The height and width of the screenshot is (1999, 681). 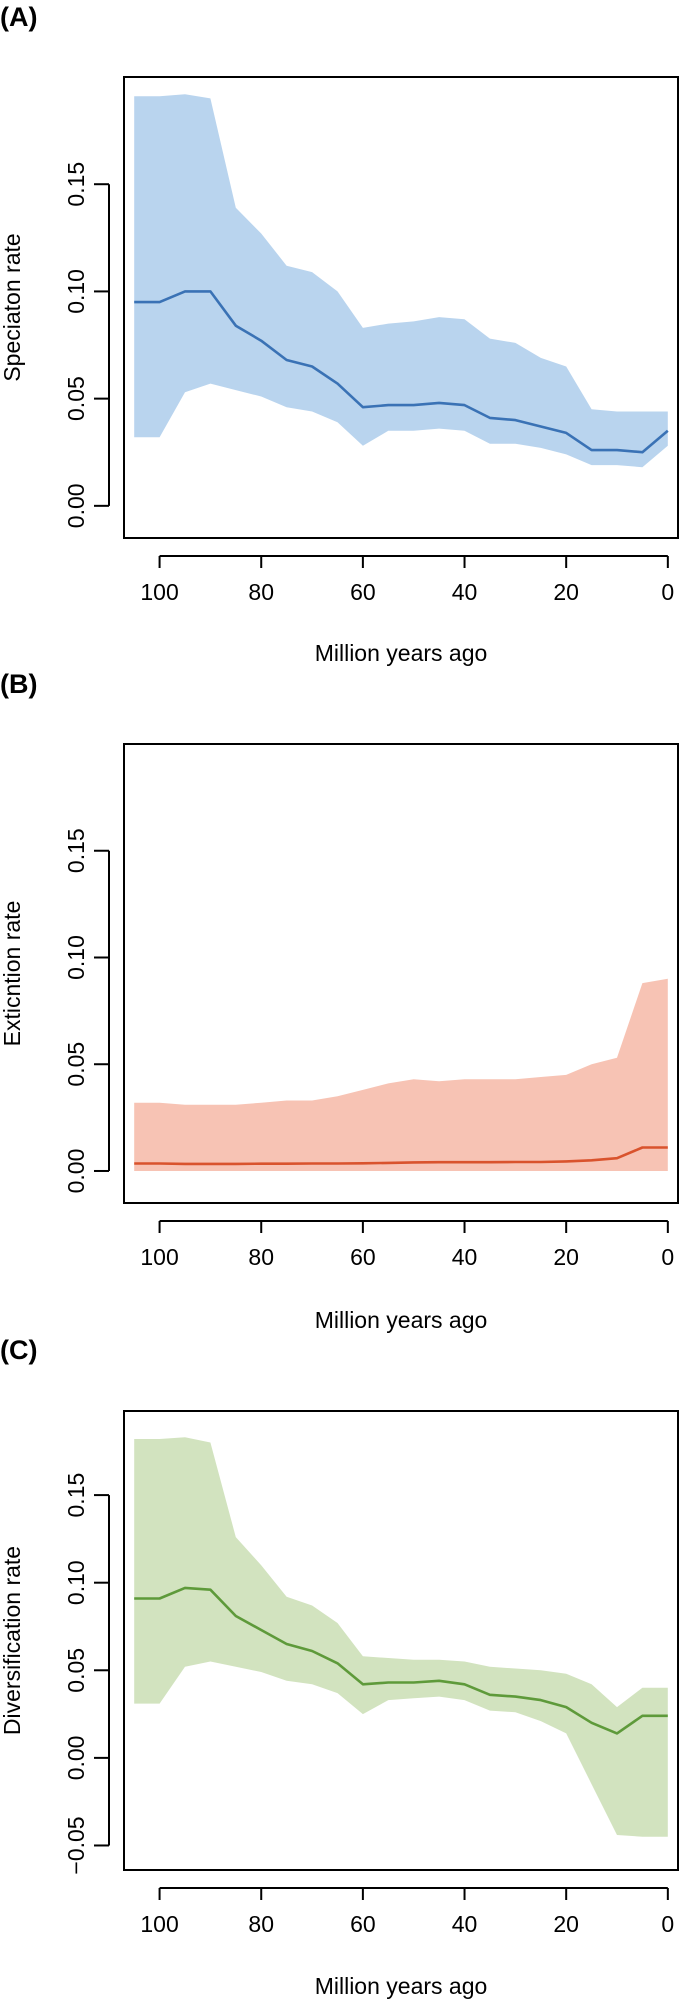 I want to click on panel-label: (C), so click(x=18, y=1350).